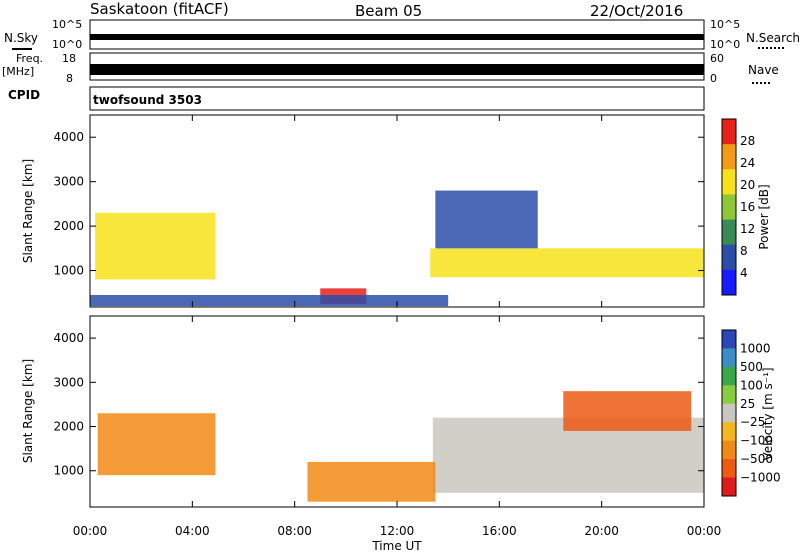  I want to click on velocity-colorbar: 1000 500 100 25 −25 −100 −500 −1000, so click(751, 413).